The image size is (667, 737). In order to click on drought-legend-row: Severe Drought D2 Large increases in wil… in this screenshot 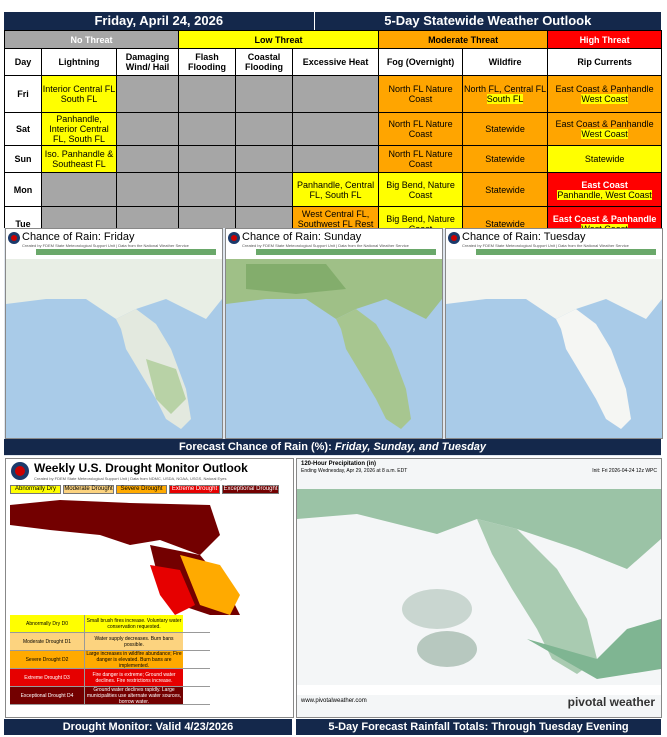, I will do `click(110, 660)`.